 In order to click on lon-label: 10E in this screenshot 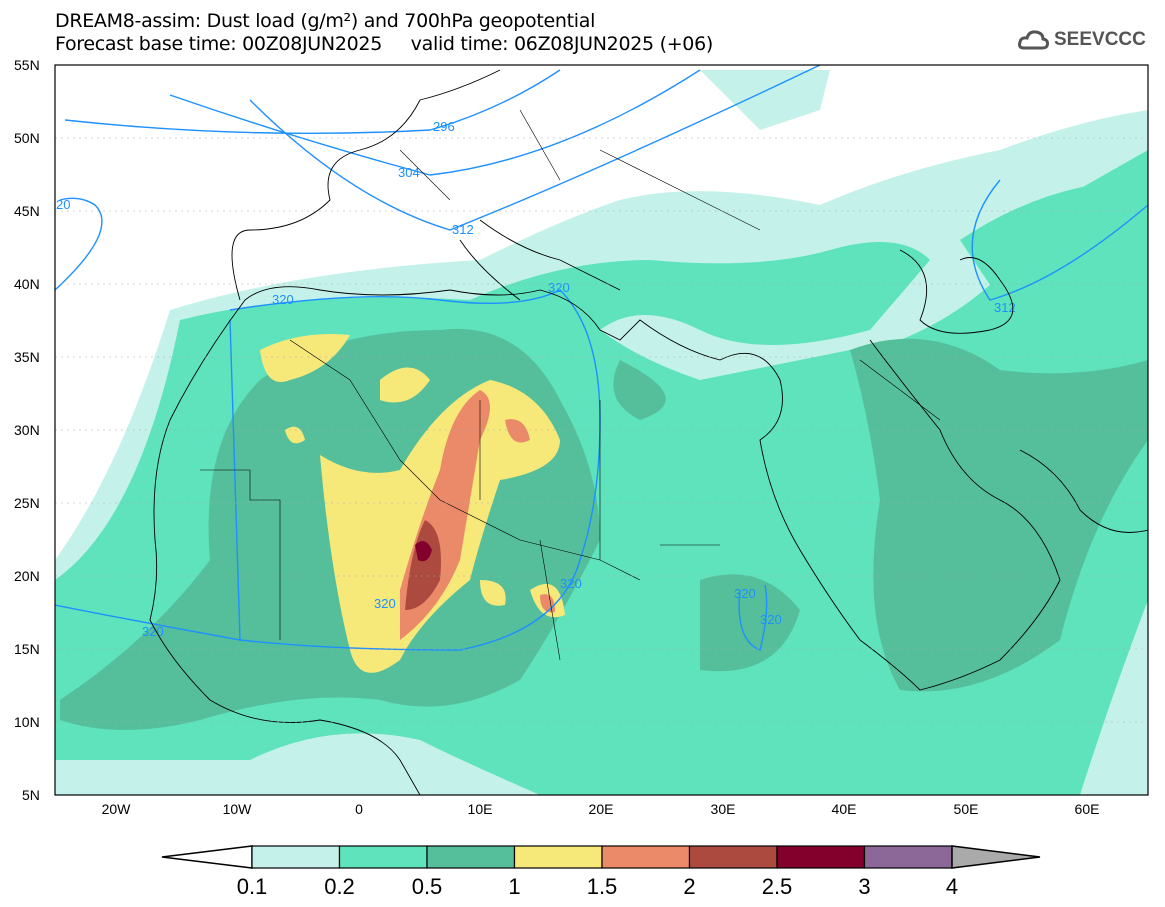, I will do `click(480, 809)`.